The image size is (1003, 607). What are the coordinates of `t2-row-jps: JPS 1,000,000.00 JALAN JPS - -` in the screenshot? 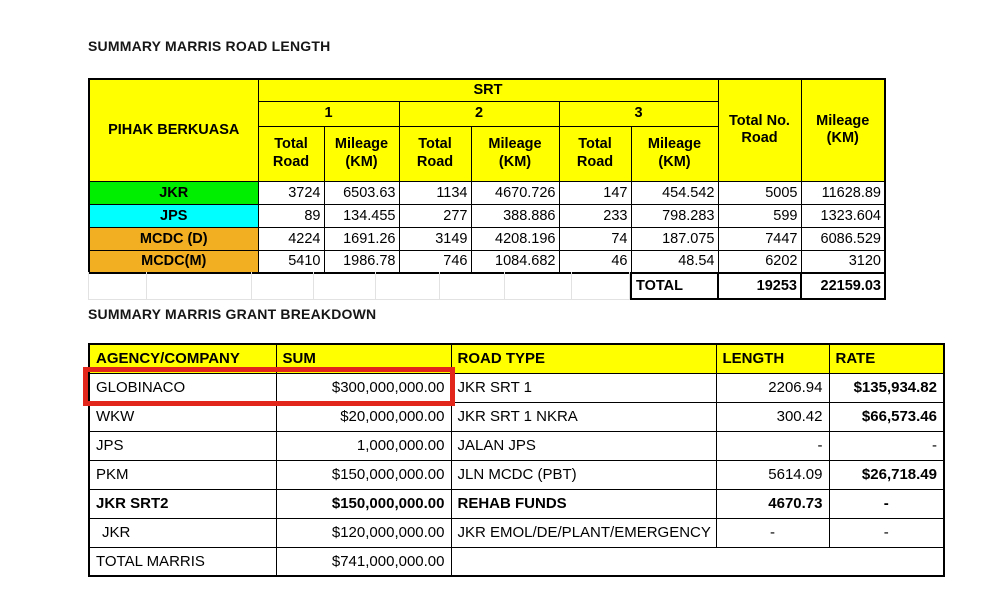 It's located at (516, 445).